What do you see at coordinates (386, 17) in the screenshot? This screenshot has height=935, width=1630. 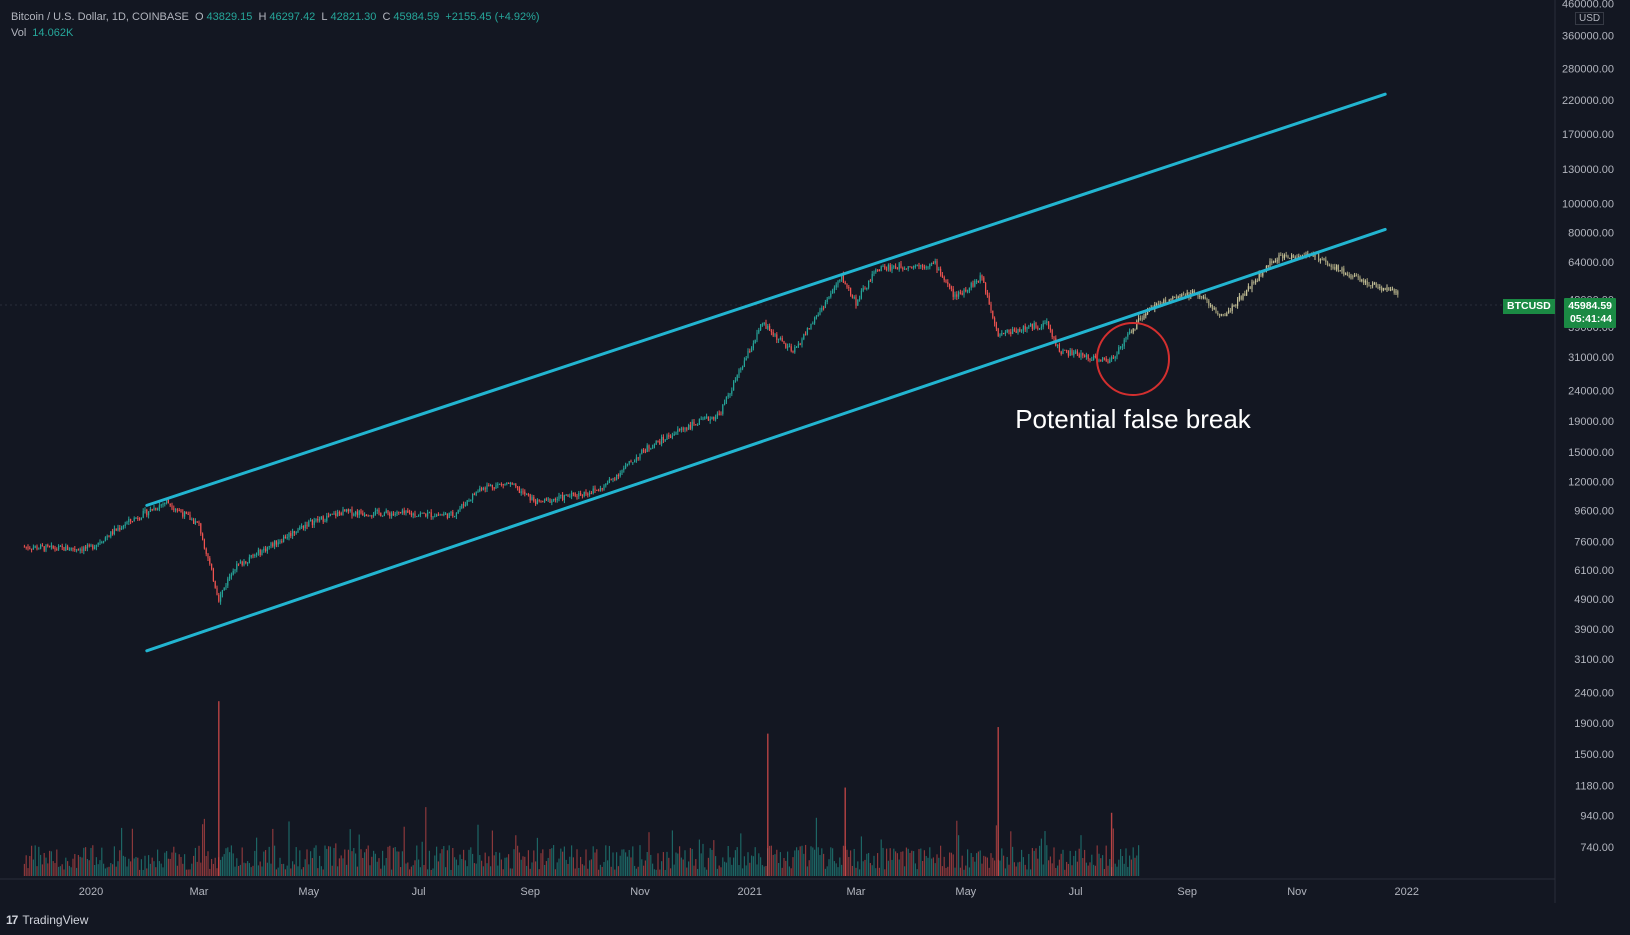 I see `close-label: C` at bounding box center [386, 17].